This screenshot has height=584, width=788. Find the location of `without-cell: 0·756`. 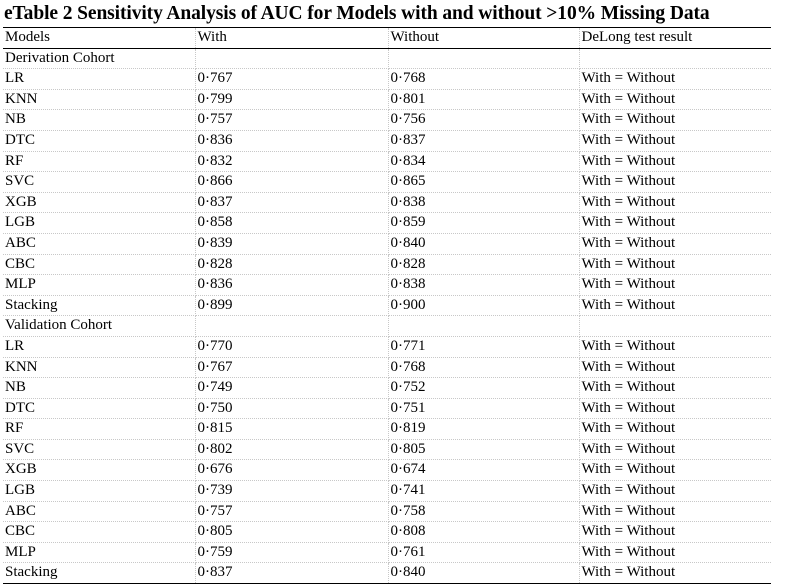

without-cell: 0·756 is located at coordinates (483, 120).